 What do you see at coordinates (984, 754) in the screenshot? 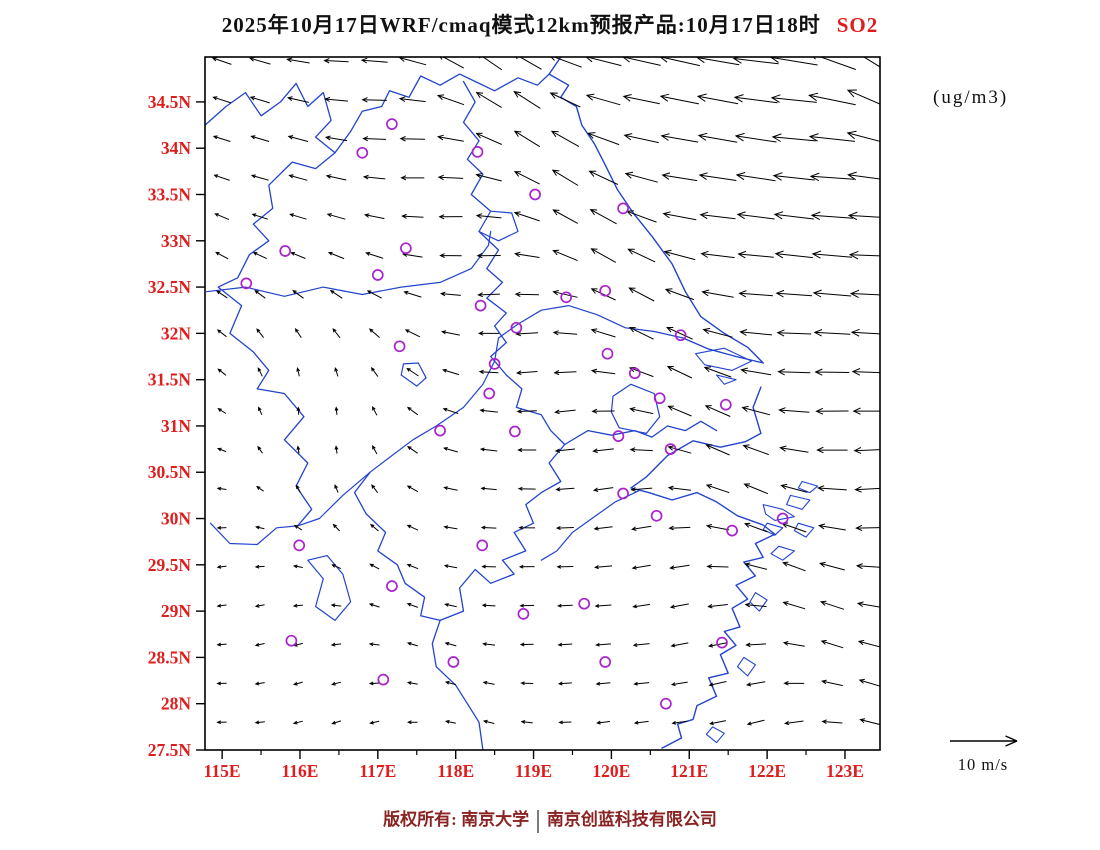
I see `wind-legend: 10 m/s` at bounding box center [984, 754].